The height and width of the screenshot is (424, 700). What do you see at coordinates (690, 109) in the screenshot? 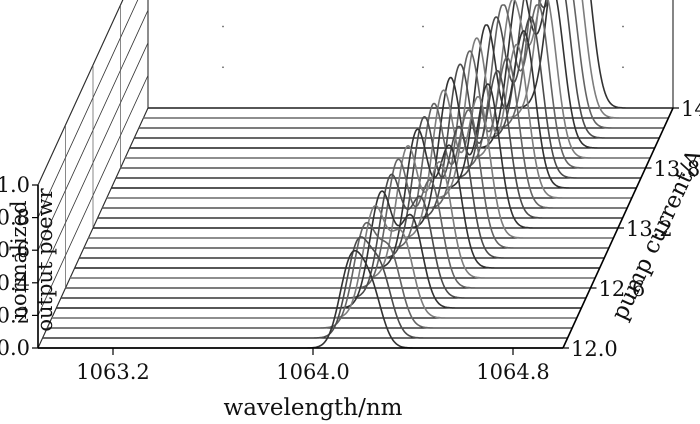
I see `z-tick-label: 14.4` at bounding box center [690, 109].